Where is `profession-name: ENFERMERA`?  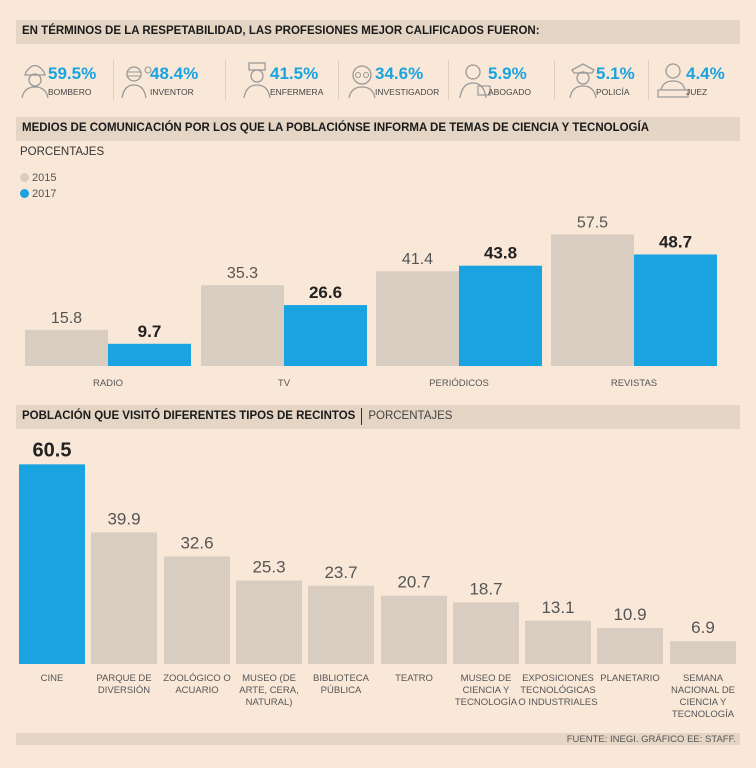
profession-name: ENFERMERA is located at coordinates (297, 92).